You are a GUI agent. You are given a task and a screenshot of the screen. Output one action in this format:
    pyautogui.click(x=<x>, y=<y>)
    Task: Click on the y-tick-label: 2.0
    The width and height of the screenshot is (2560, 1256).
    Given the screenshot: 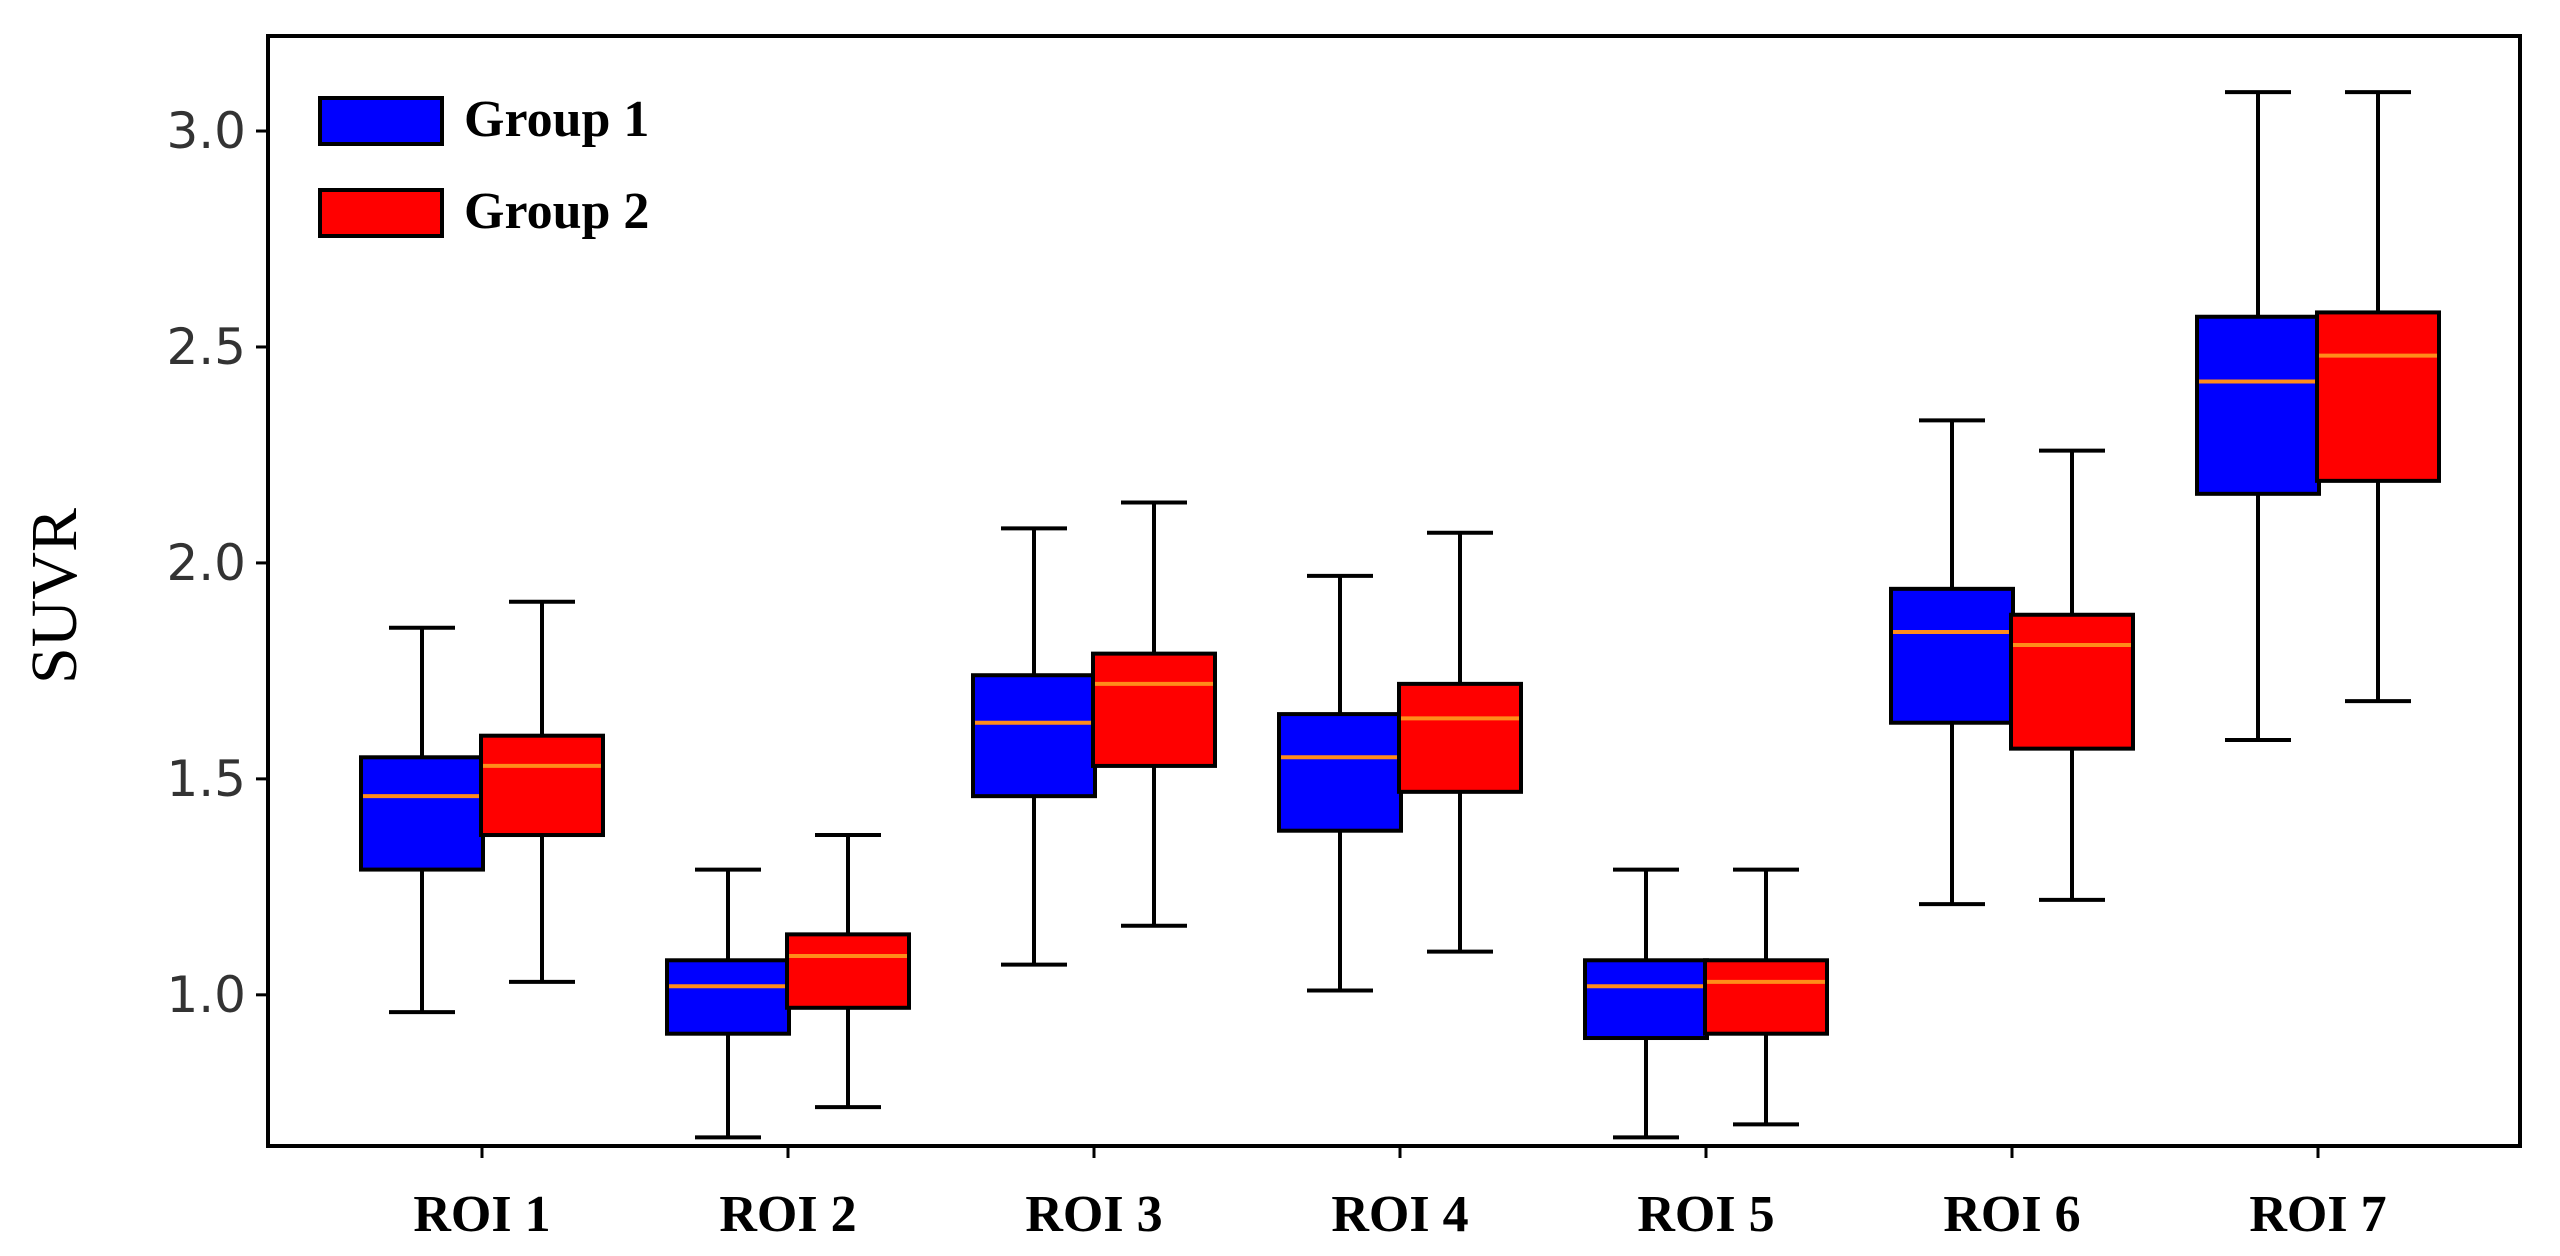 What is the action you would take?
    pyautogui.click(x=206, y=563)
    